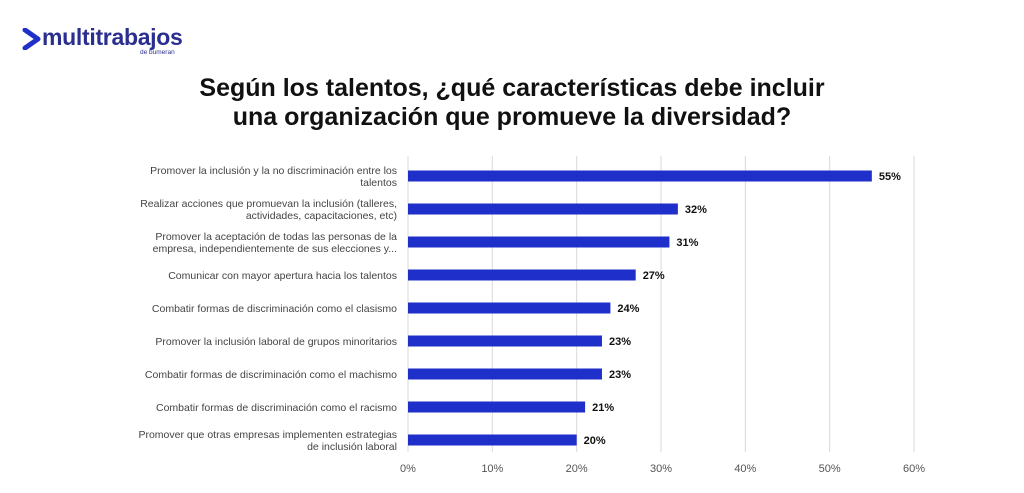 The height and width of the screenshot is (493, 1024). Describe the element at coordinates (745, 469) in the screenshot. I see `x-tick-label: 40%` at that location.